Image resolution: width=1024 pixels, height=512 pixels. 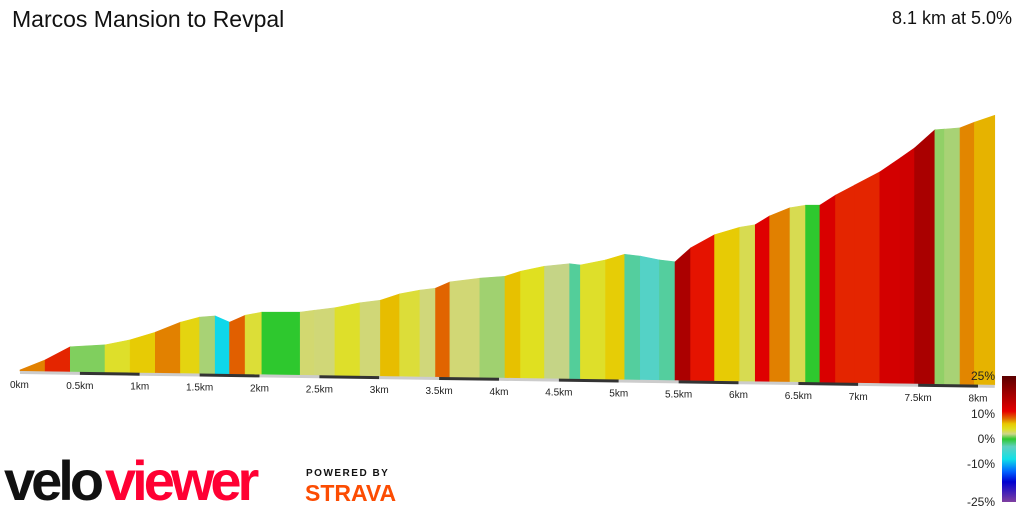 I want to click on grade-legend-label: -25%, so click(x=981, y=502).